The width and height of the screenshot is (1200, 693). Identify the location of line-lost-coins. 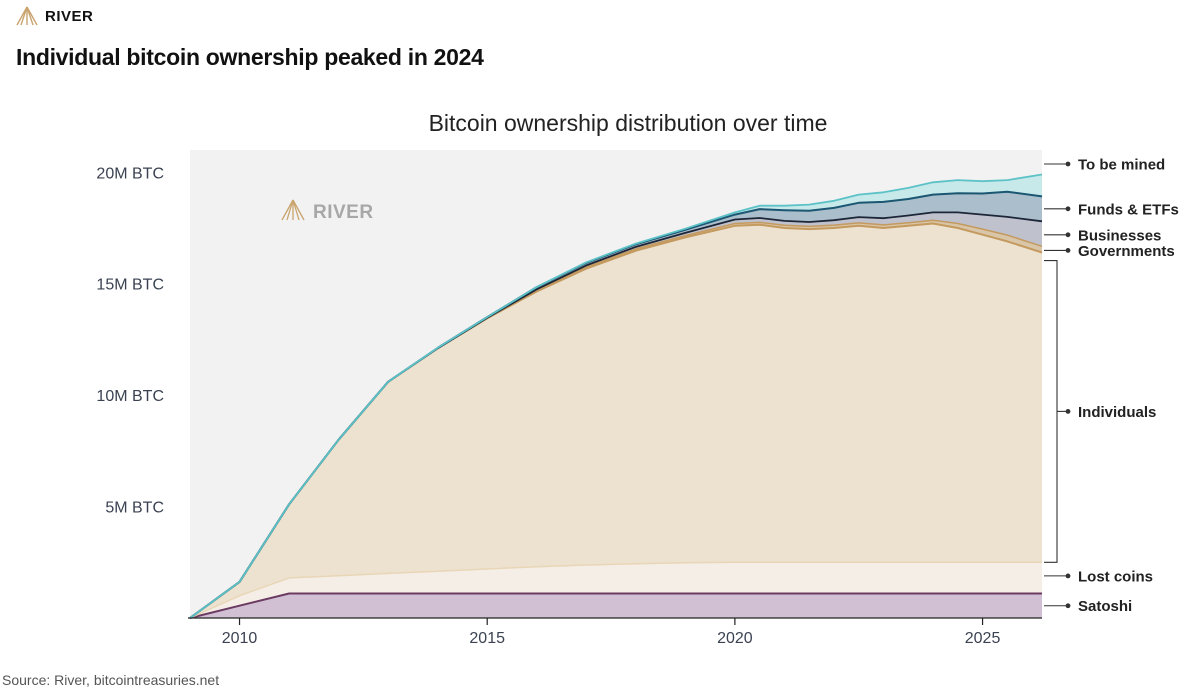
(615, 590).